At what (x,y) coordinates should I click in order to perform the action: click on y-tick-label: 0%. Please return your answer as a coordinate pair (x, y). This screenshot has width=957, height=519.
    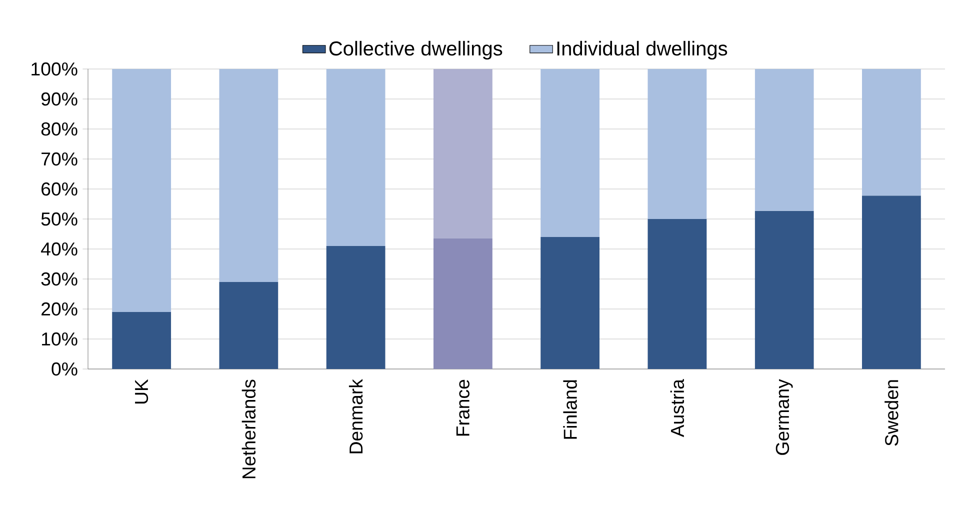
    Looking at the image, I should click on (65, 369).